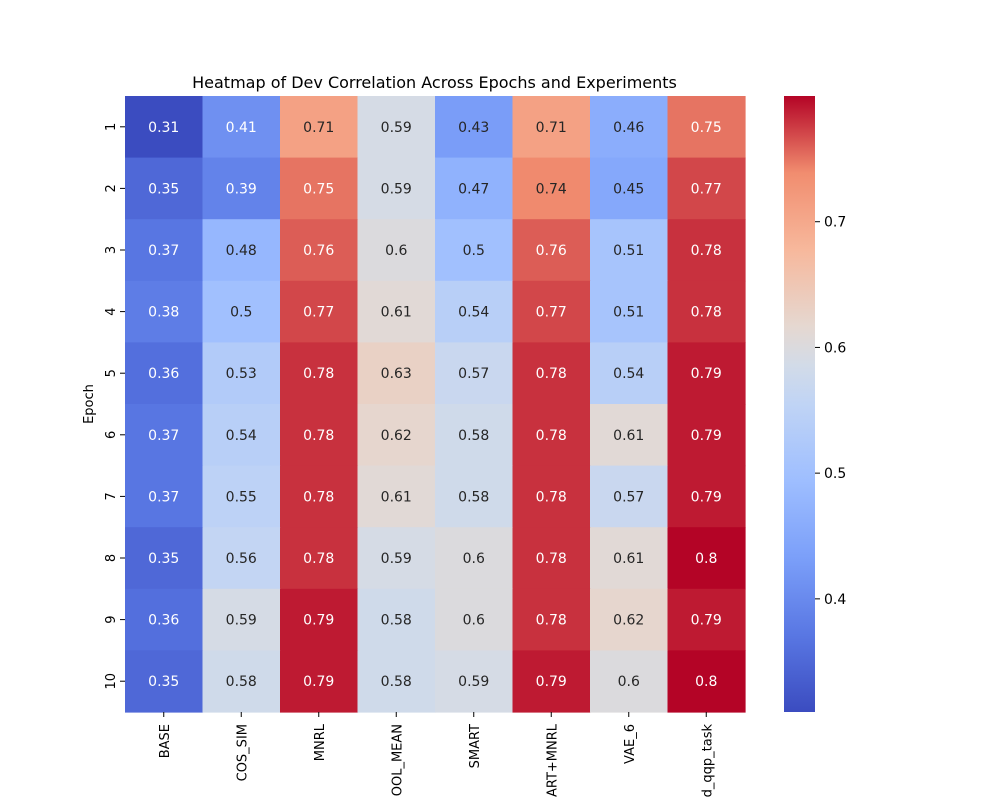  What do you see at coordinates (551, 251) in the screenshot?
I see `cell-value-label: 0.76` at bounding box center [551, 251].